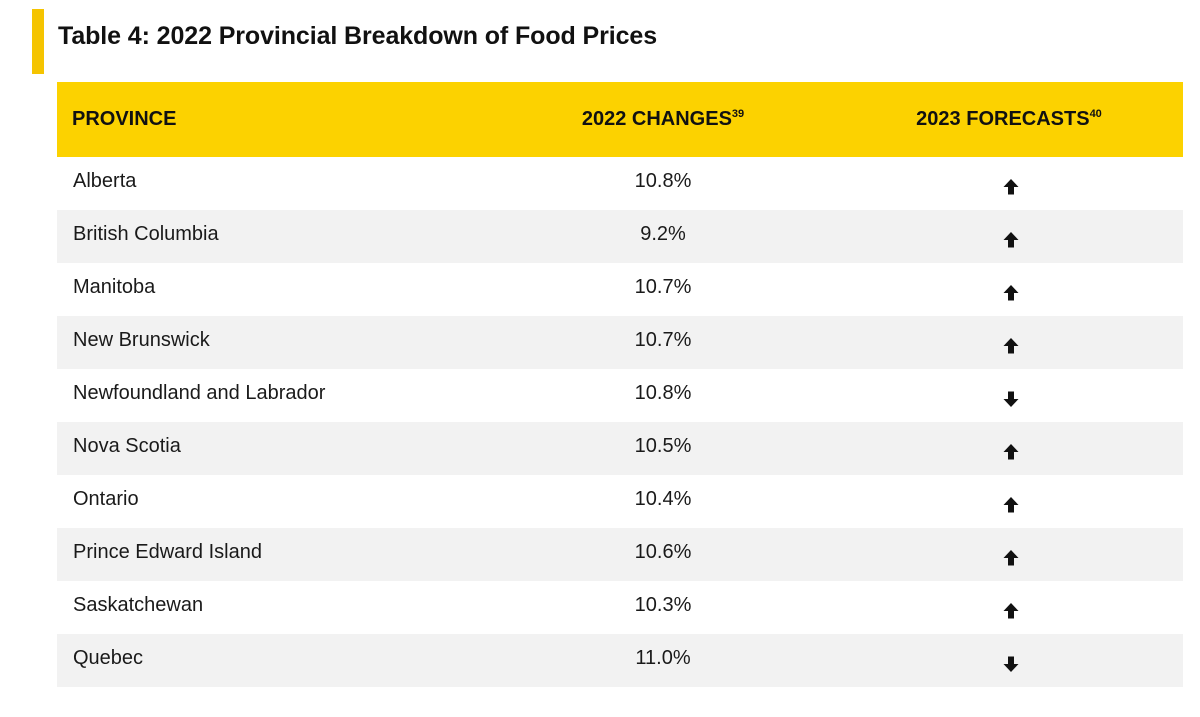 The width and height of the screenshot is (1200, 717). Describe the element at coordinates (108, 658) in the screenshot. I see `province-cell: Quebec` at that location.